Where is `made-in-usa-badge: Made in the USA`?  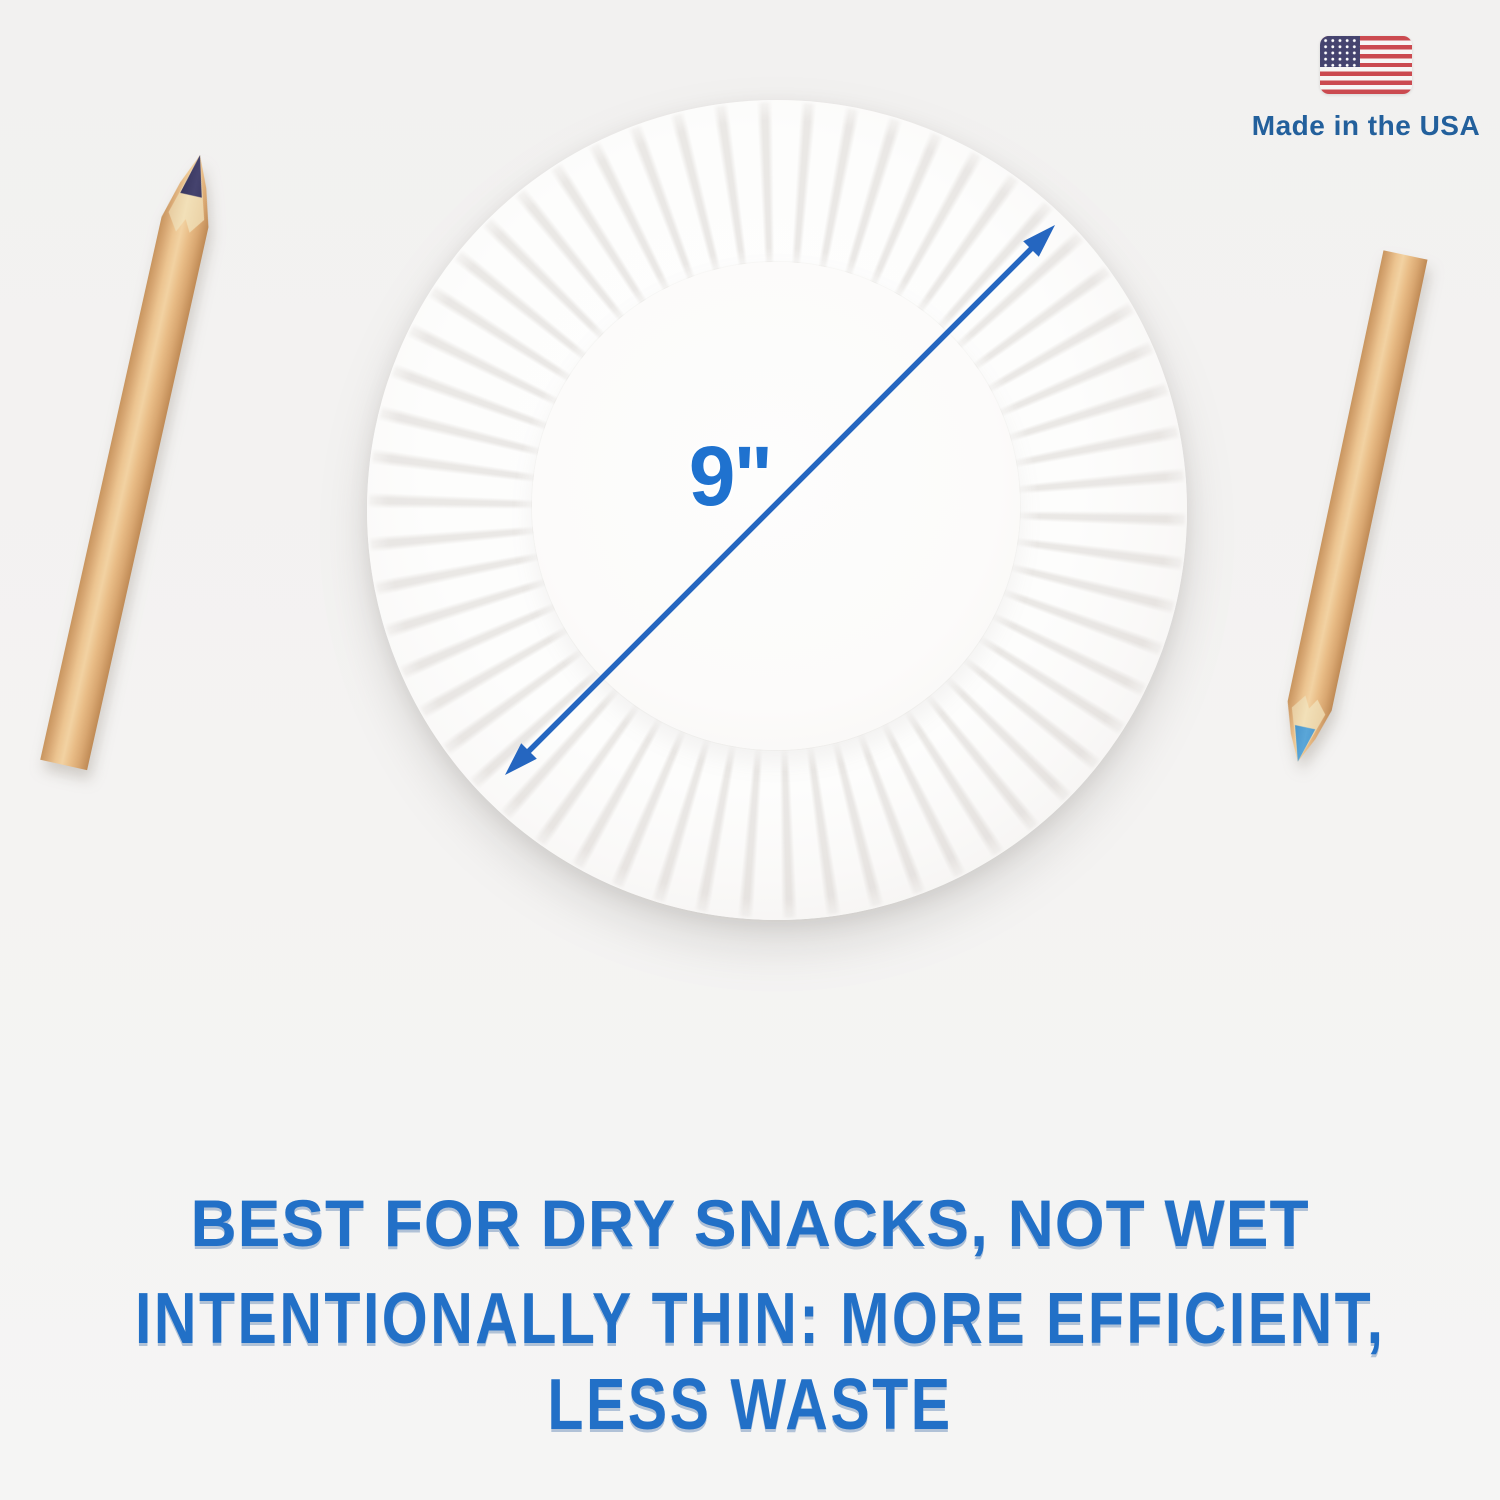 made-in-usa-badge: Made in the USA is located at coordinates (1366, 89).